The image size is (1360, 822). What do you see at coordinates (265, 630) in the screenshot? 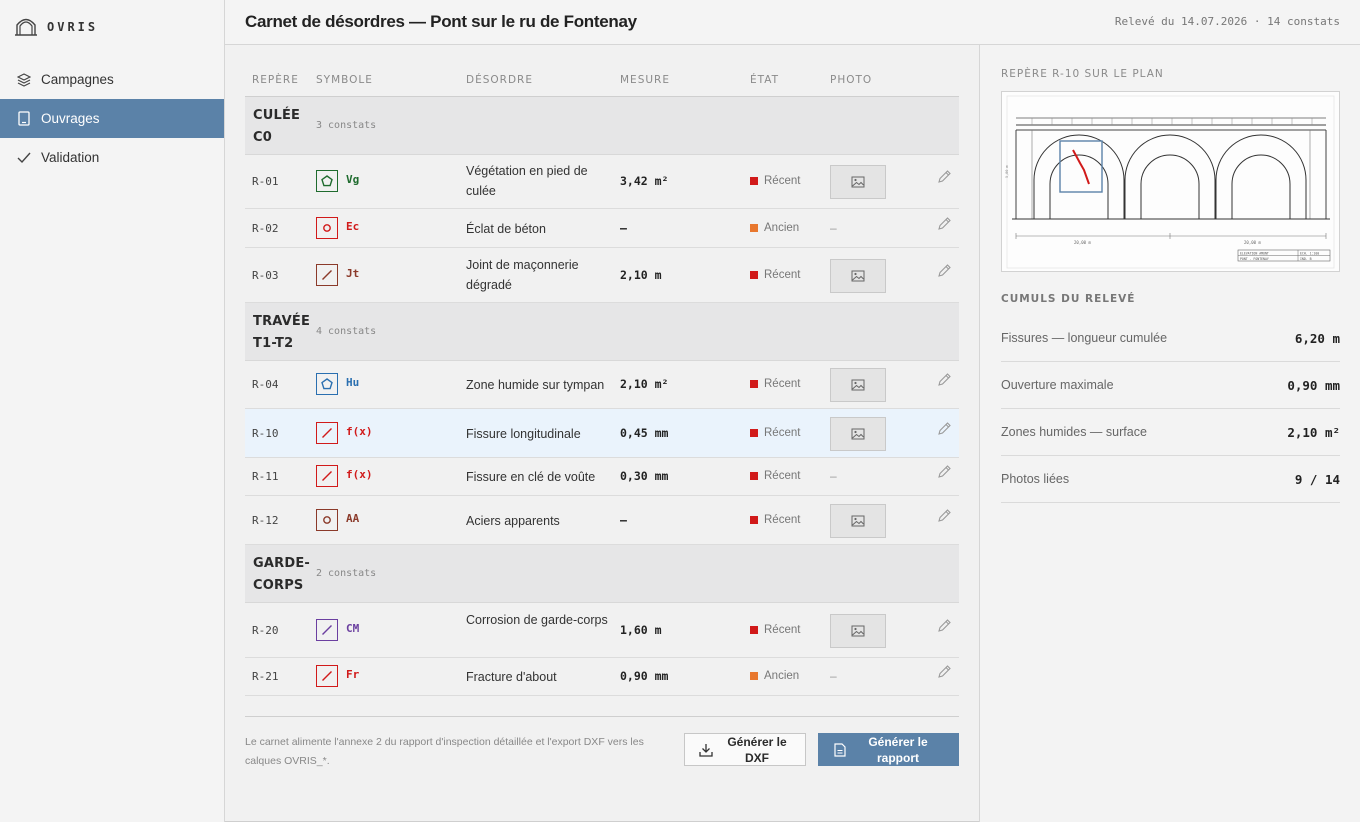
I see `repere-cell: R-20` at bounding box center [265, 630].